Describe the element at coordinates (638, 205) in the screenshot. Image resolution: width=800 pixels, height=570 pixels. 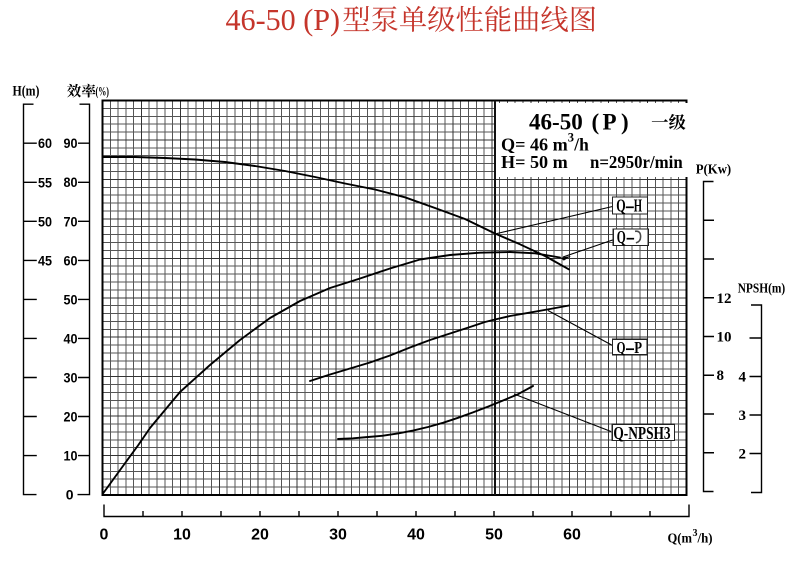
I see `svg-text: H` at that location.